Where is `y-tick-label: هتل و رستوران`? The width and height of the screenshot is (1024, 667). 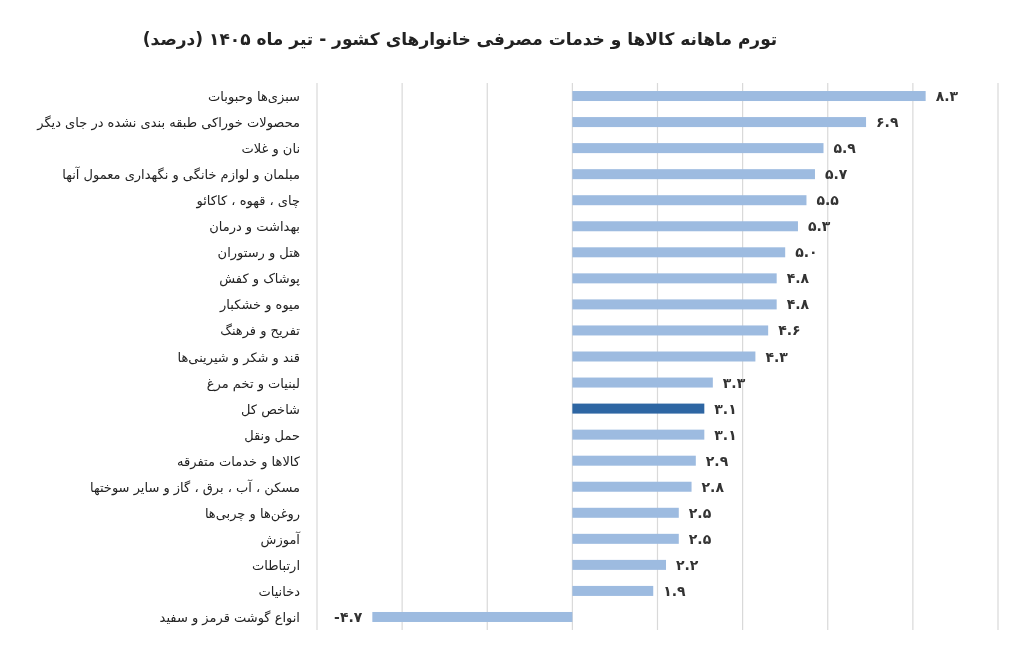
y-tick-label: هتل و رستوران is located at coordinates (259, 253).